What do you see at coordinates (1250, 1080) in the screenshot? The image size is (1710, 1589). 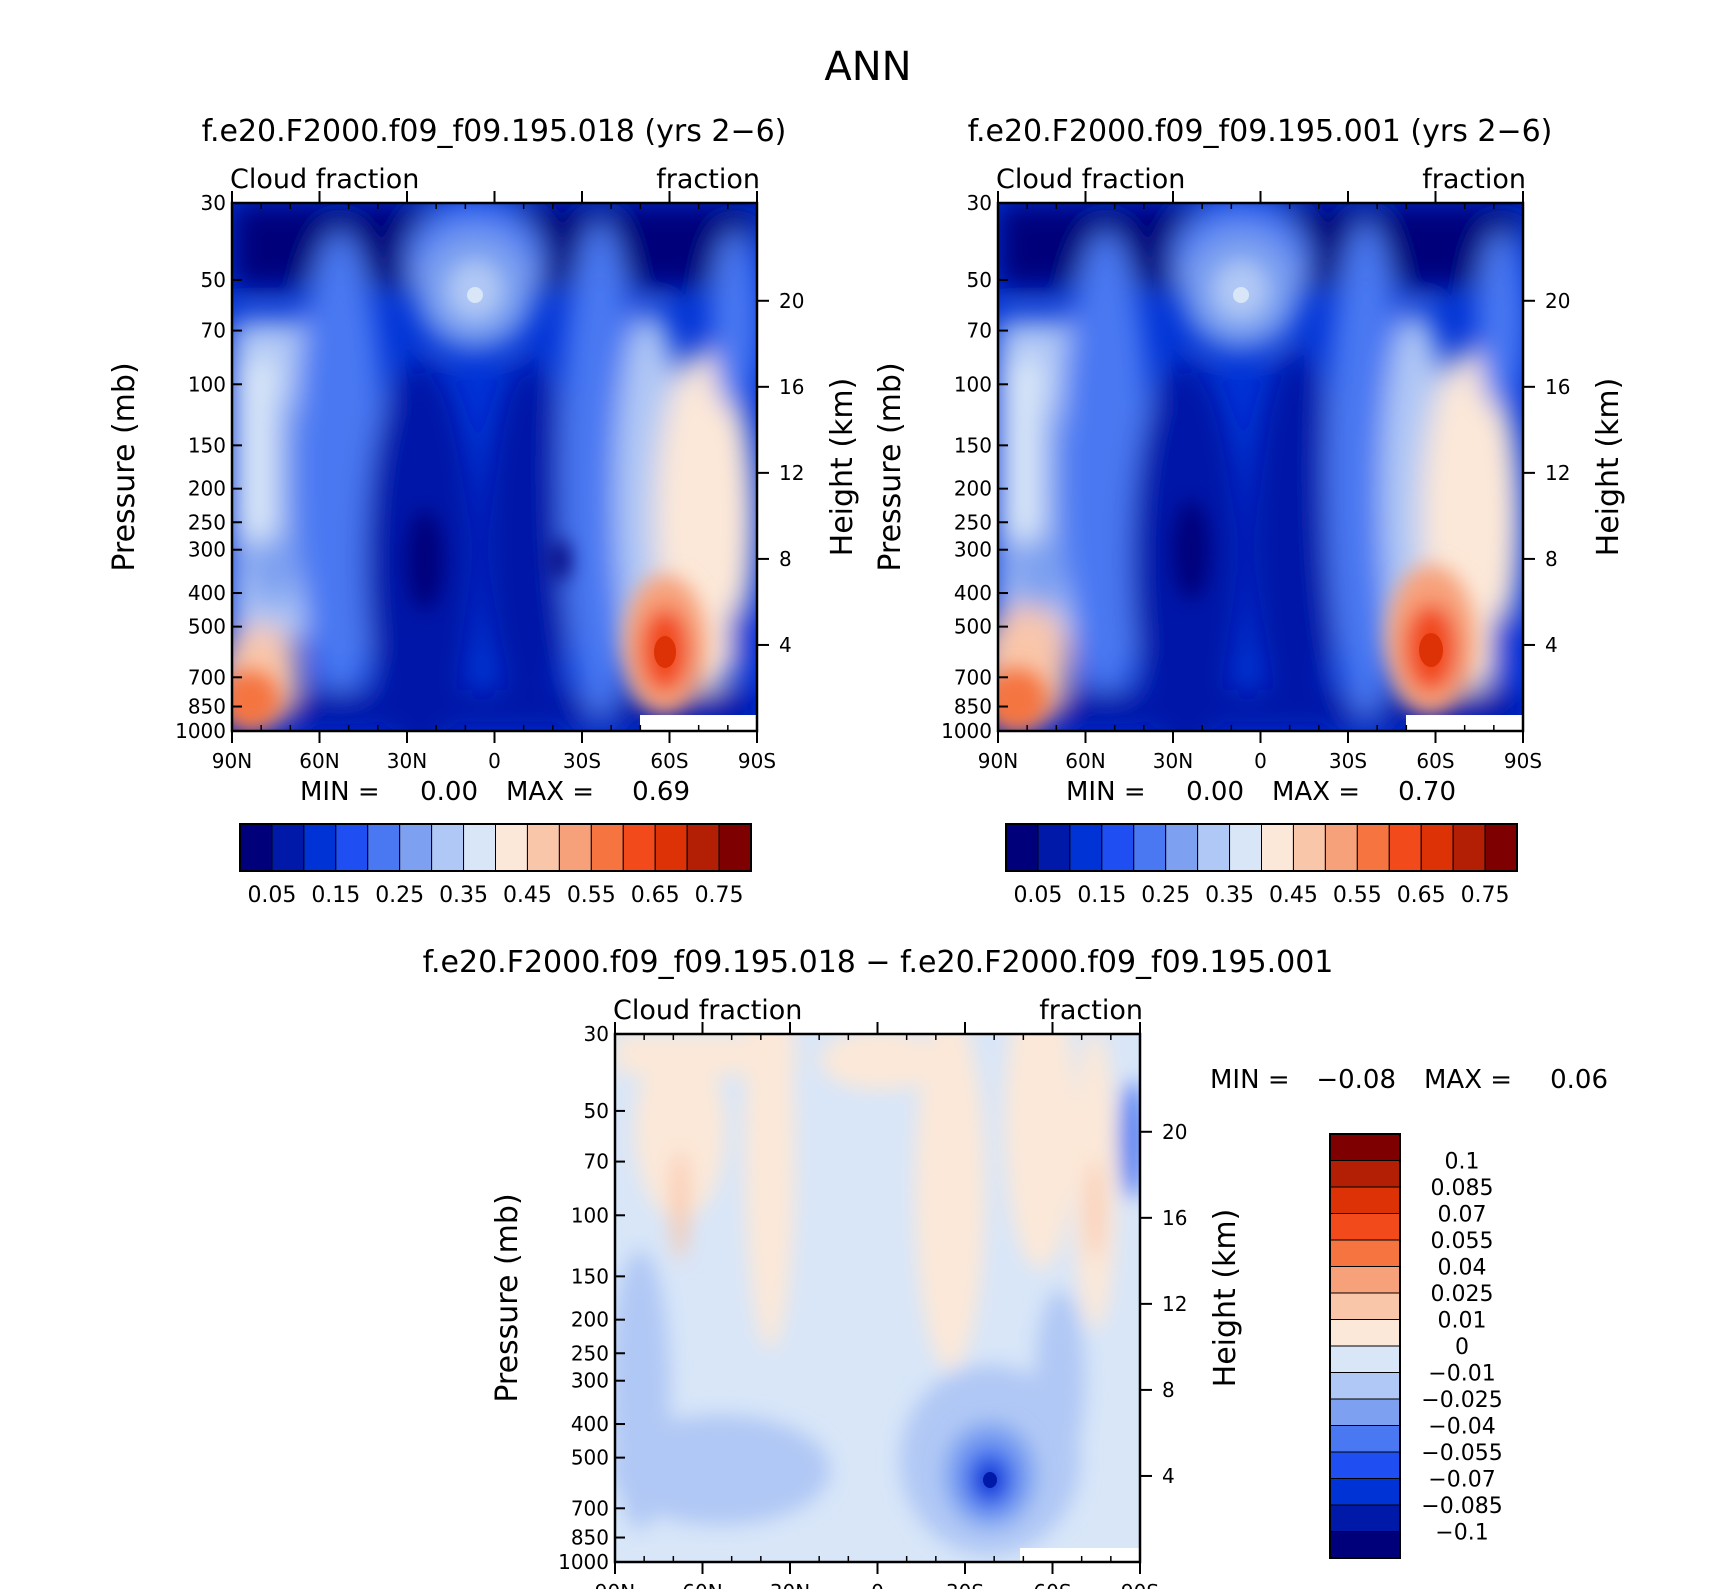 I see `panel-3-min-label: MIN =` at bounding box center [1250, 1080].